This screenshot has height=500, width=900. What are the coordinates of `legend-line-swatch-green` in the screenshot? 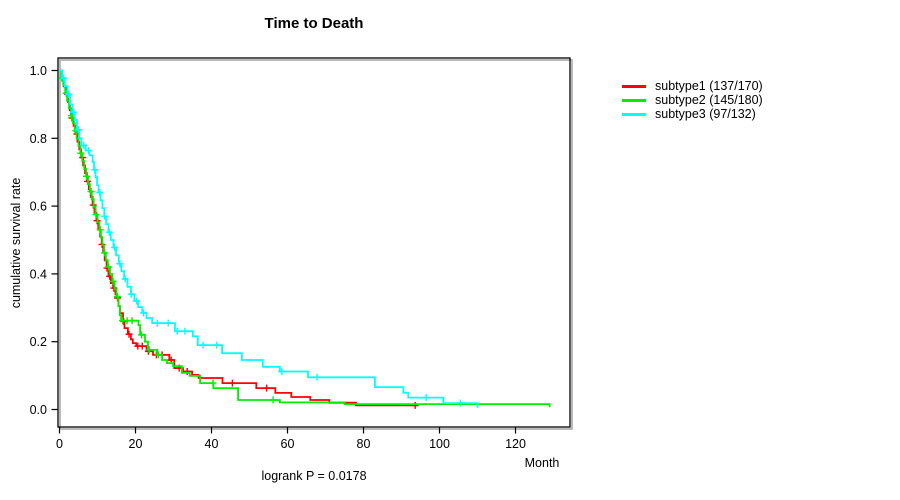 It's located at (634, 100).